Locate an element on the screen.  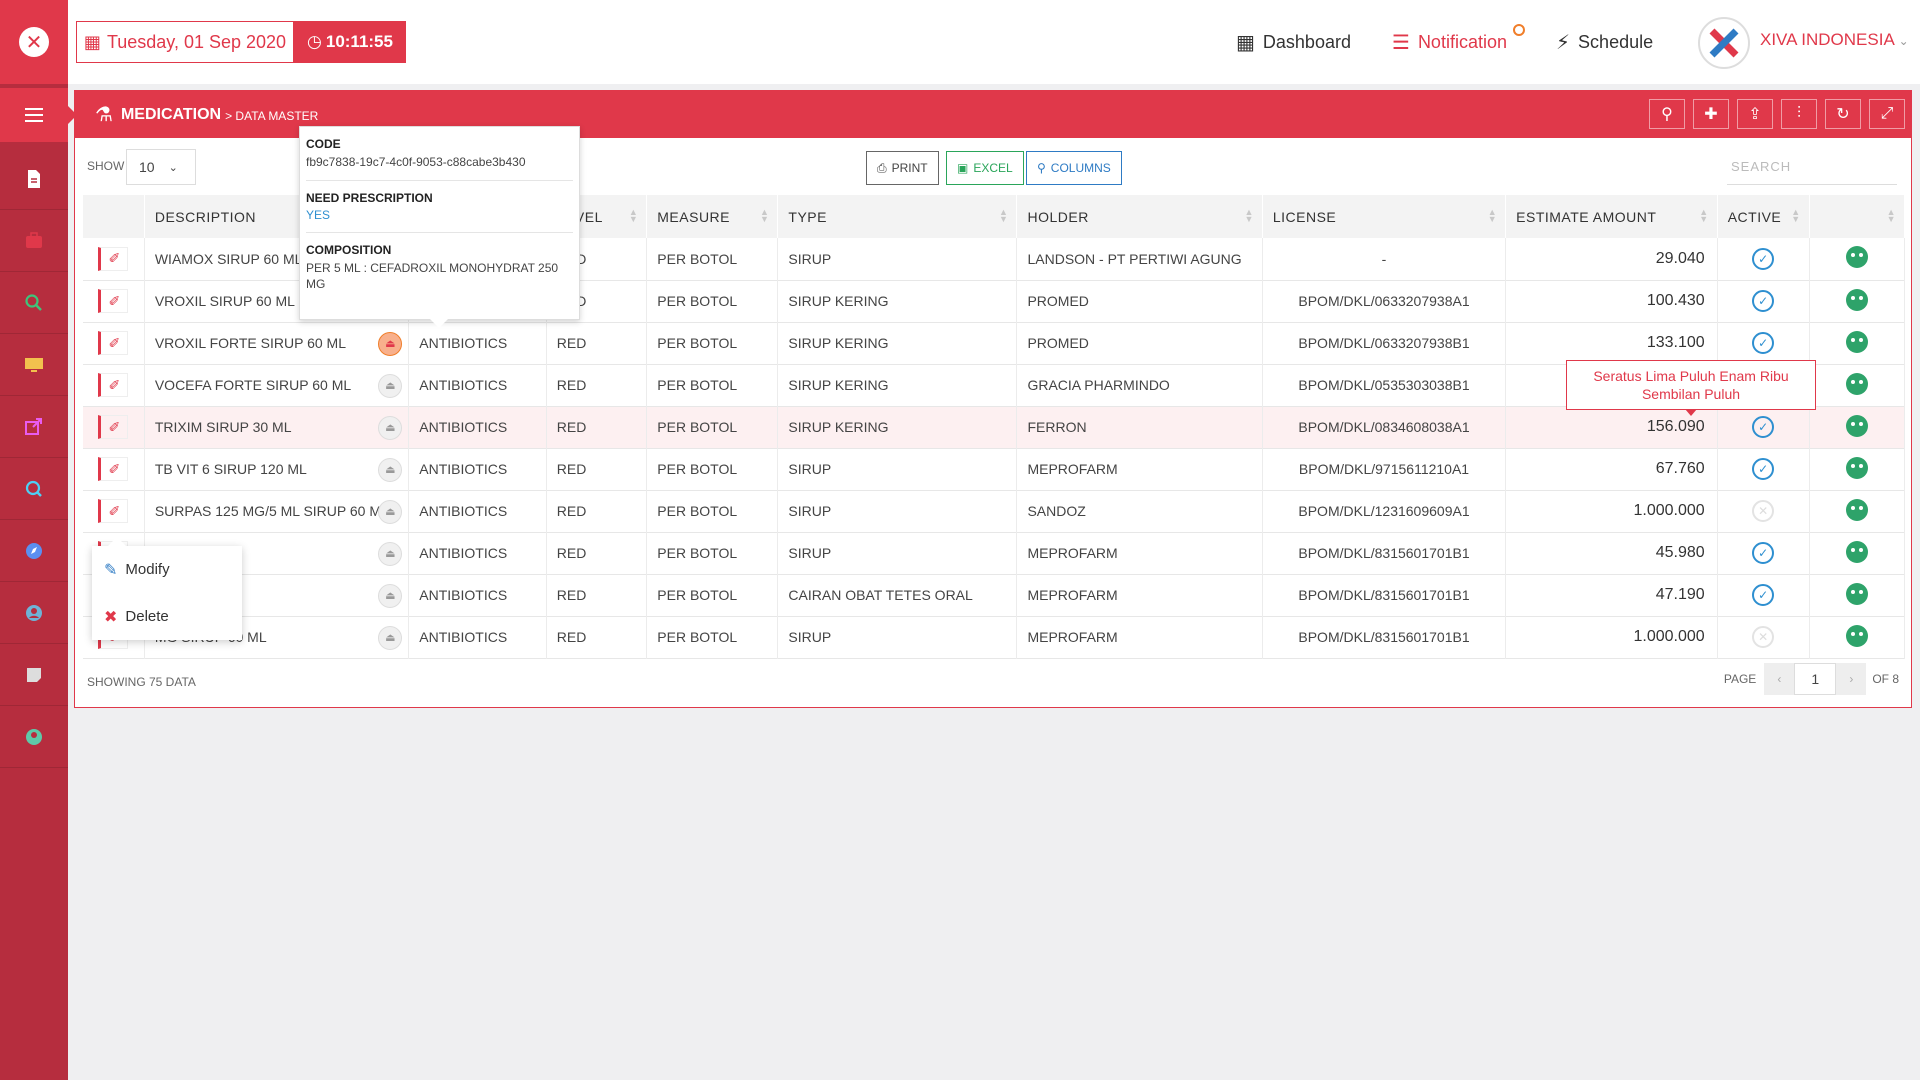
refresh-button: ↻ is located at coordinates (1843, 114).